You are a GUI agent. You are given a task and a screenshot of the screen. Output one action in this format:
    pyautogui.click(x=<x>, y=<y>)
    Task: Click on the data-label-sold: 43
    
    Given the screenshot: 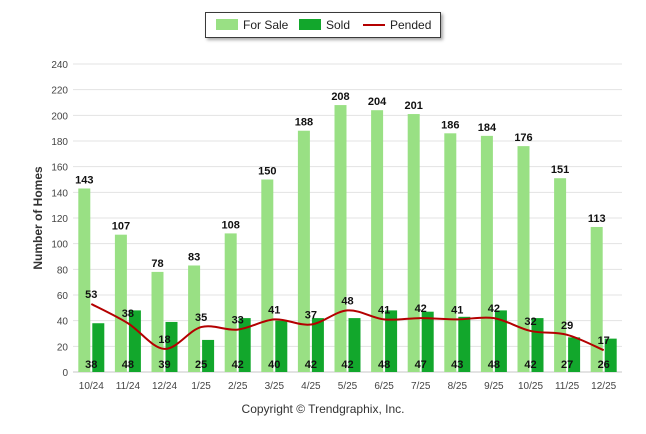 What is the action you would take?
    pyautogui.click(x=457, y=365)
    